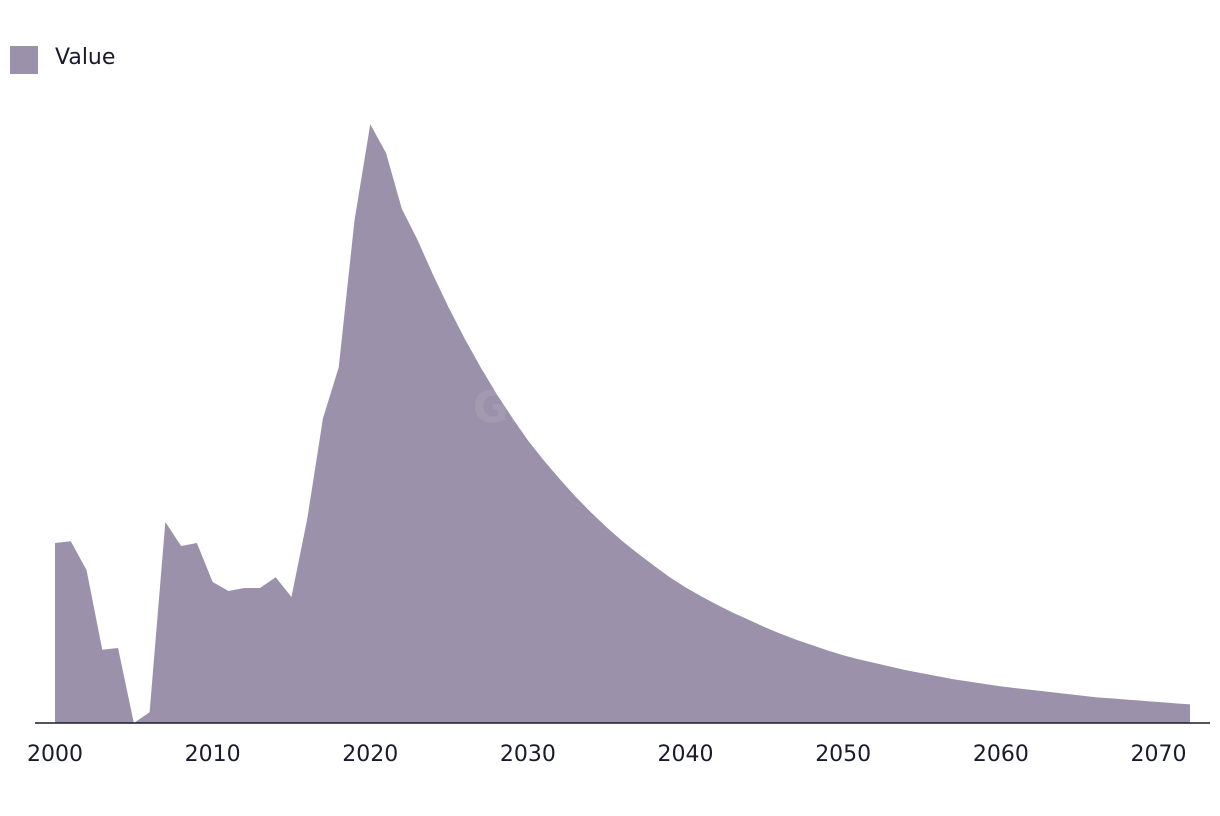 This screenshot has height=816, width=1220. What do you see at coordinates (610, 407) in the screenshot?
I see `watermark: GlobalData` at bounding box center [610, 407].